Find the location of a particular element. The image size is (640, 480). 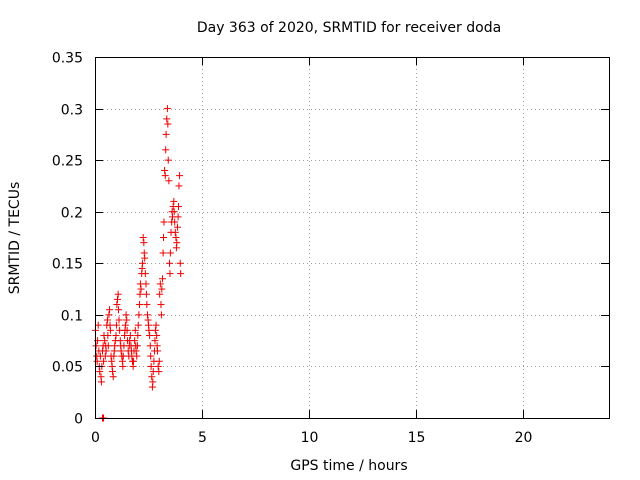

x-tick-label: 20 is located at coordinates (524, 438).